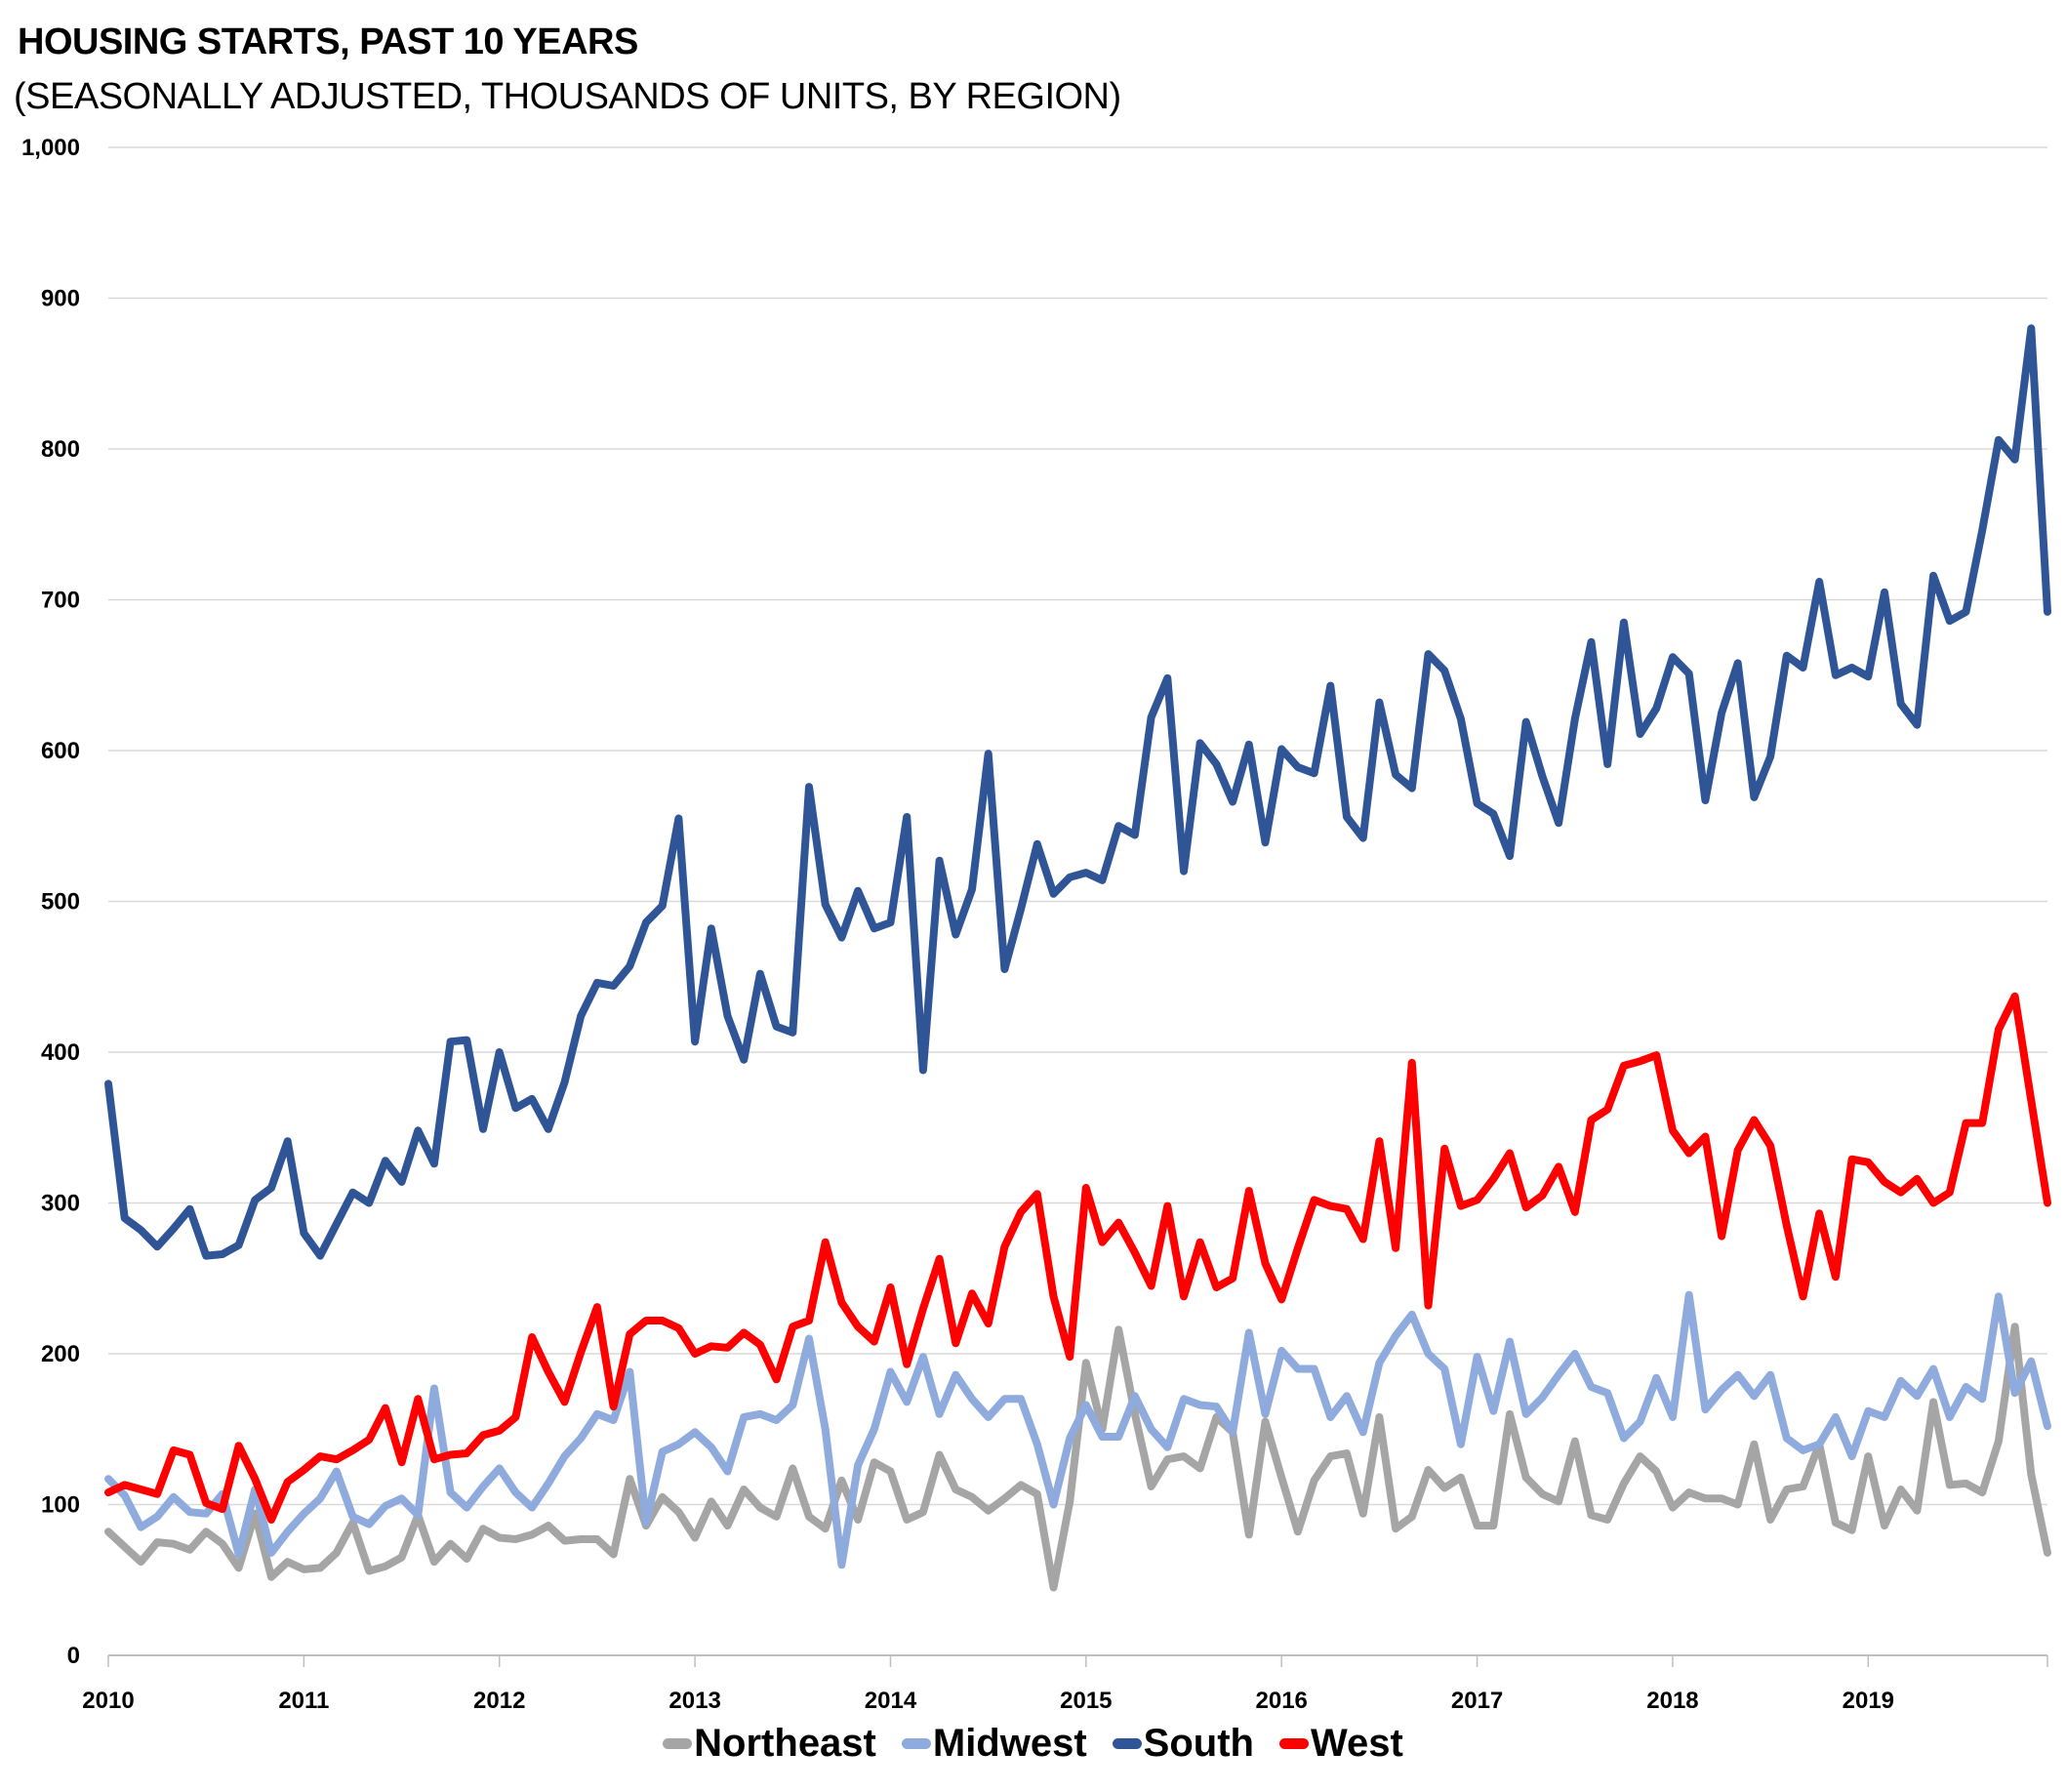 This screenshot has height=1792, width=2066. Describe the element at coordinates (1672, 1701) in the screenshot. I see `x-tick-label: 2018` at that location.